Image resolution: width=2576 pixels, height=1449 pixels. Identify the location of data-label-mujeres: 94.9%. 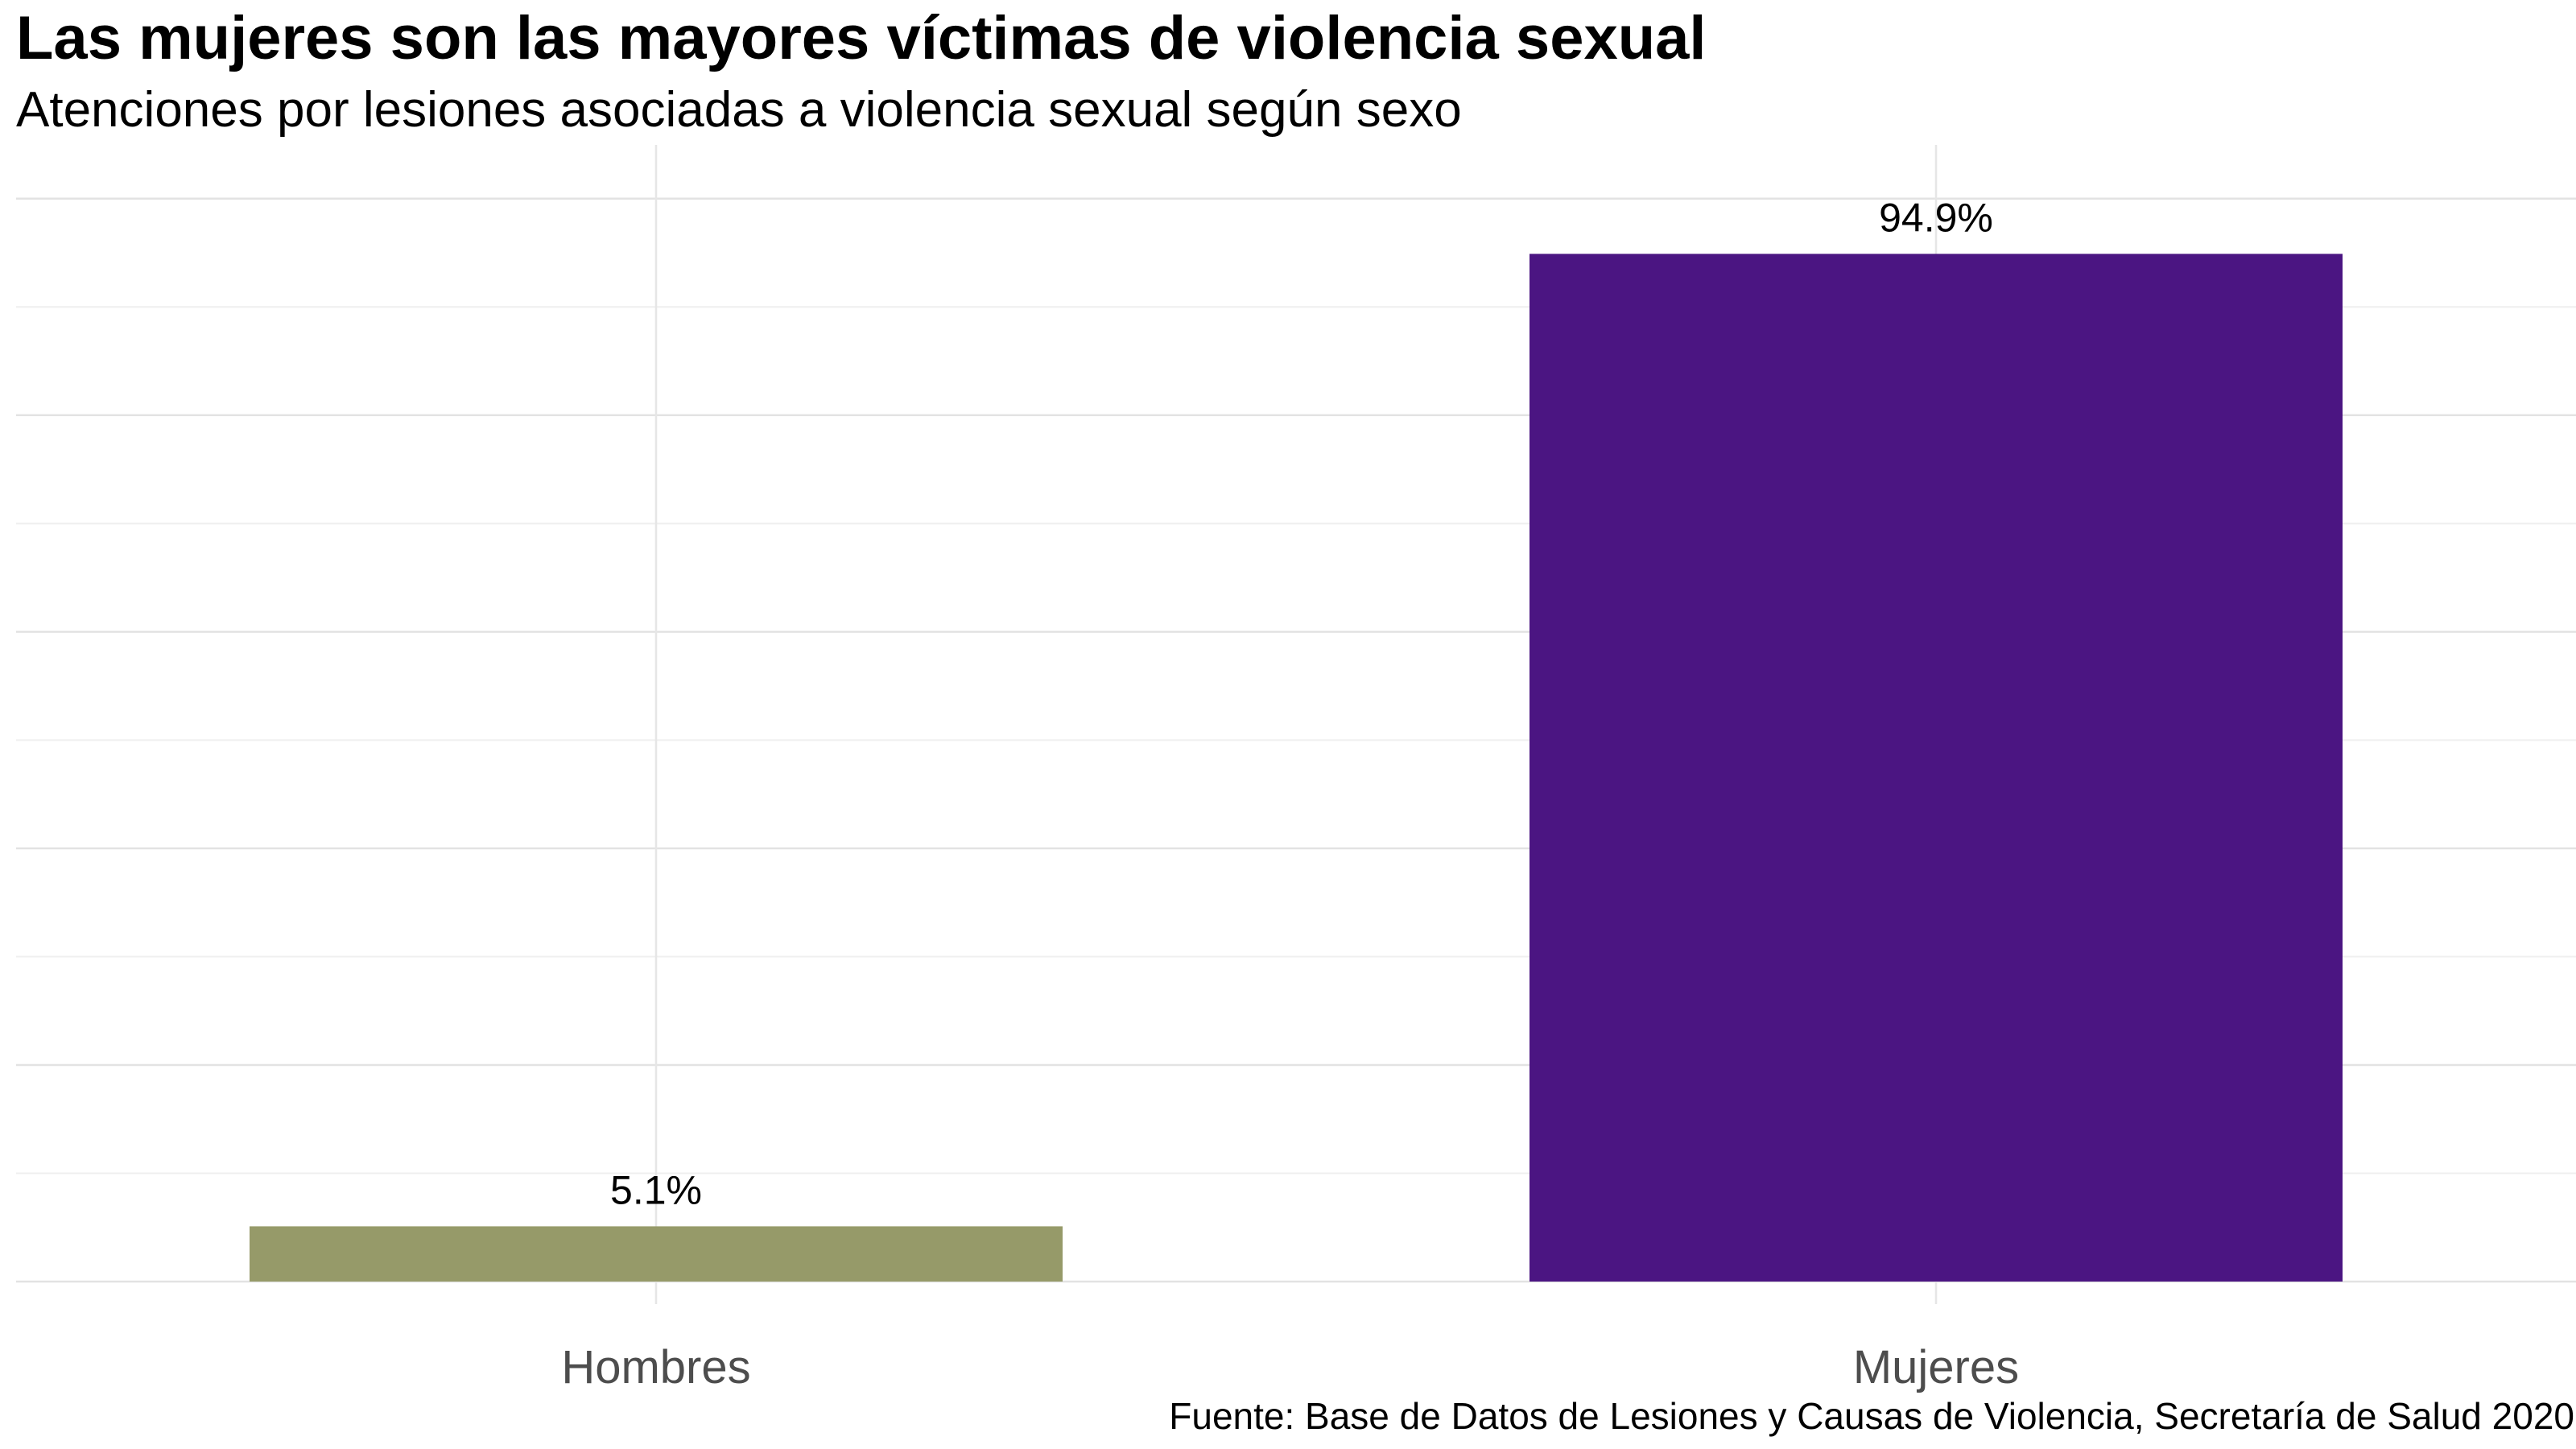
(1936, 217).